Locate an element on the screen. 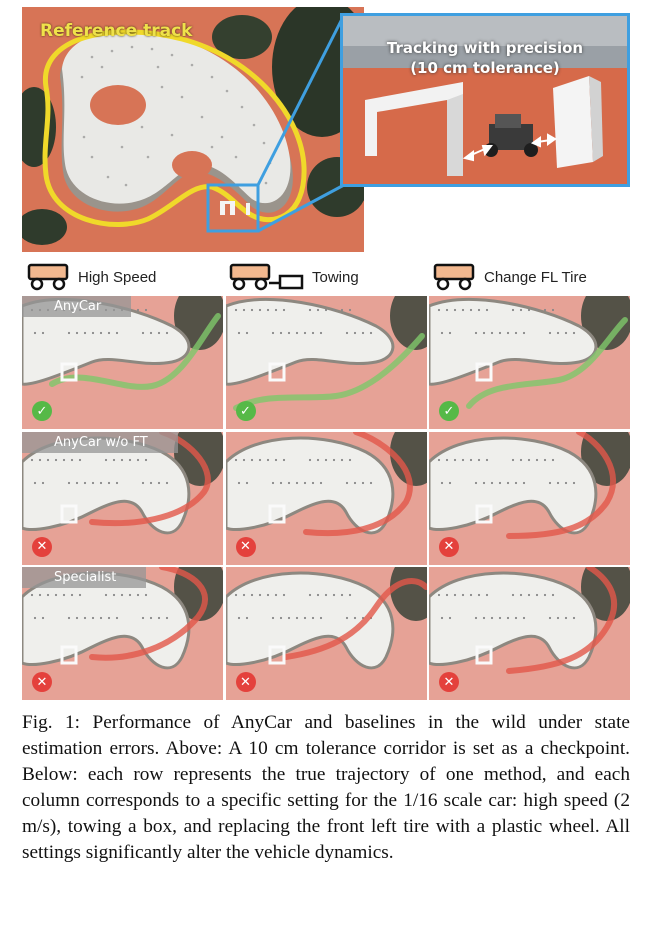  result-cell: Specialist ✕ is located at coordinates (122, 633).